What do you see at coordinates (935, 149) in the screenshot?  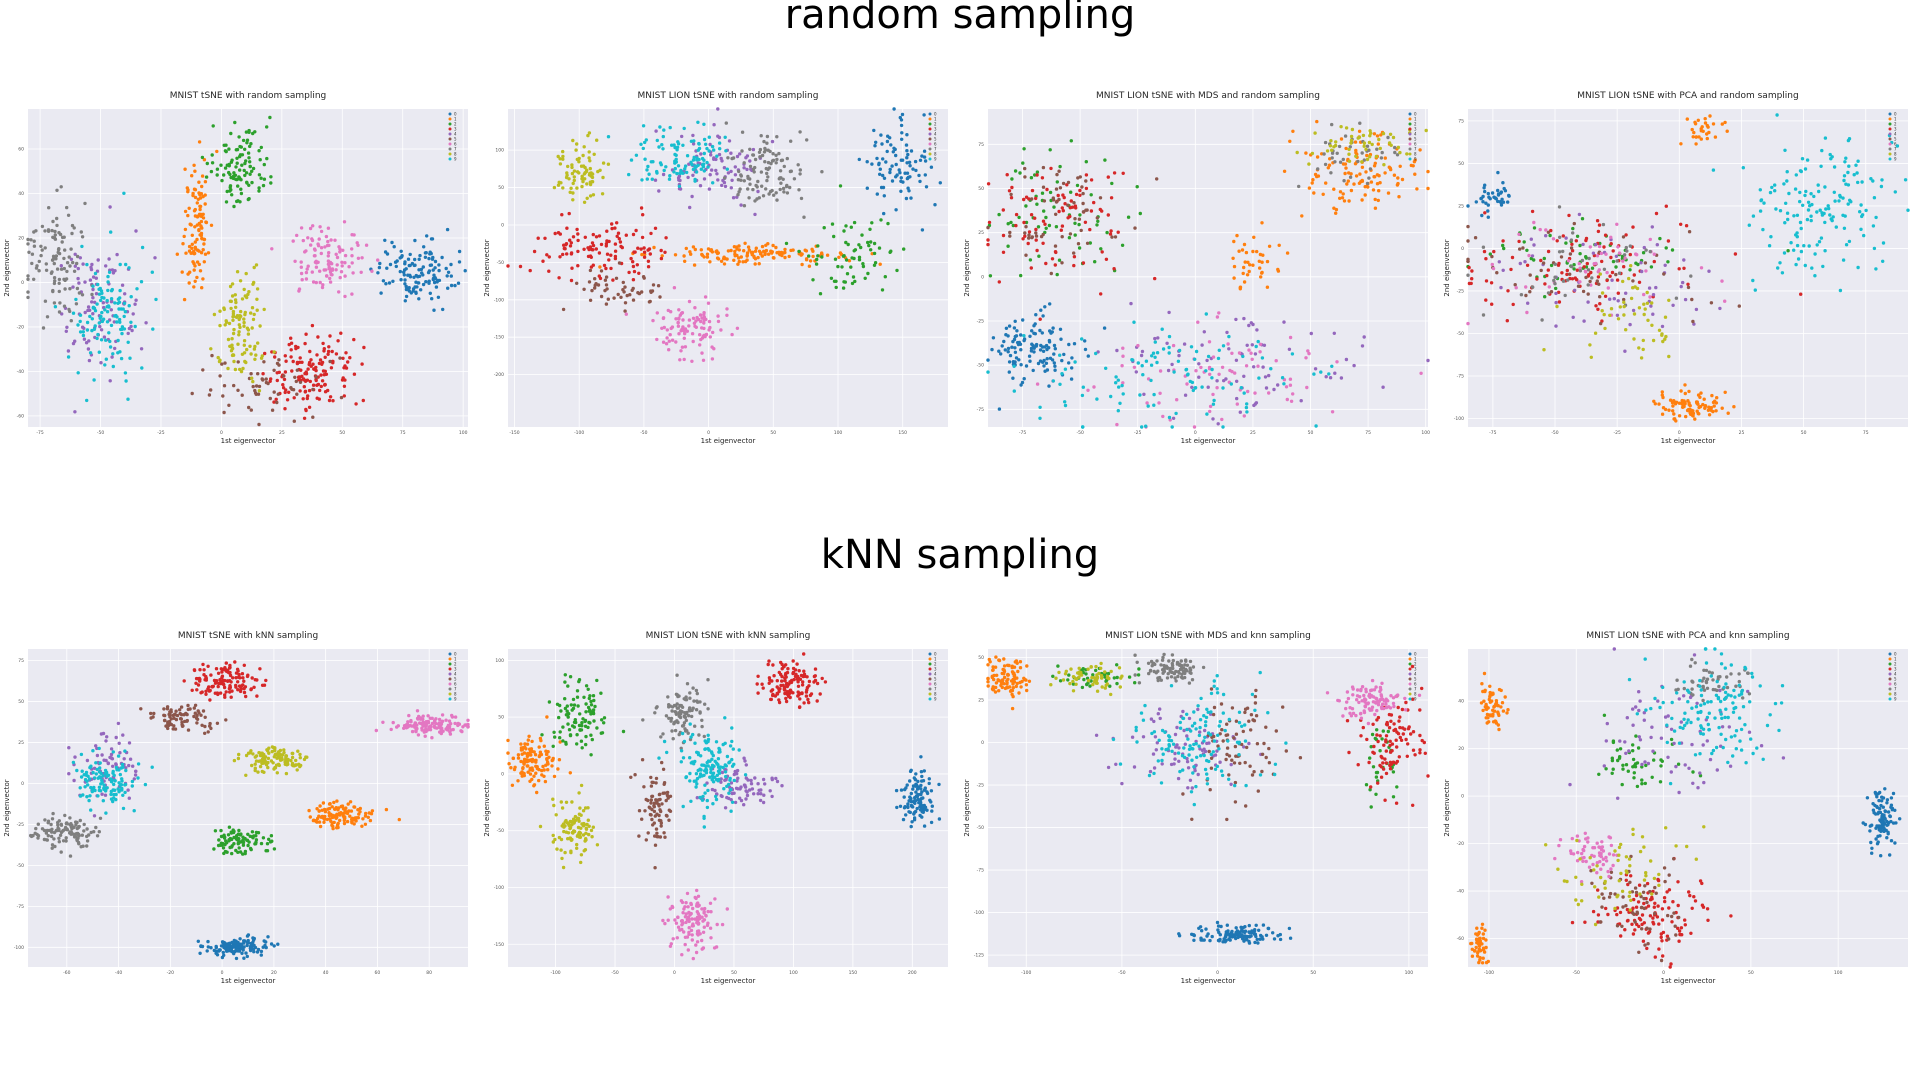 I see `legend-label: 7` at bounding box center [935, 149].